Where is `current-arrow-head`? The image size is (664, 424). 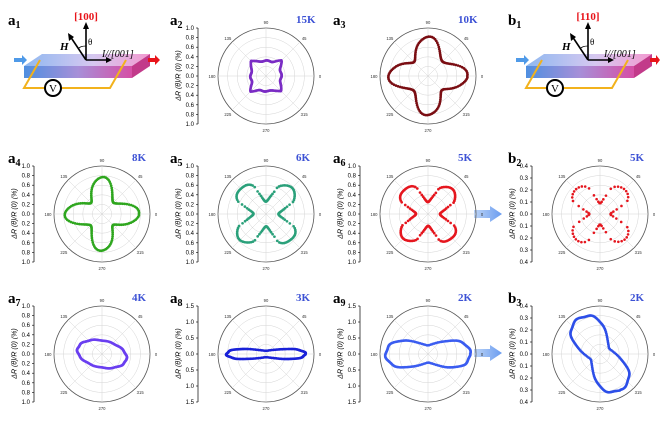
current-arrow-head is located at coordinates (109, 60).